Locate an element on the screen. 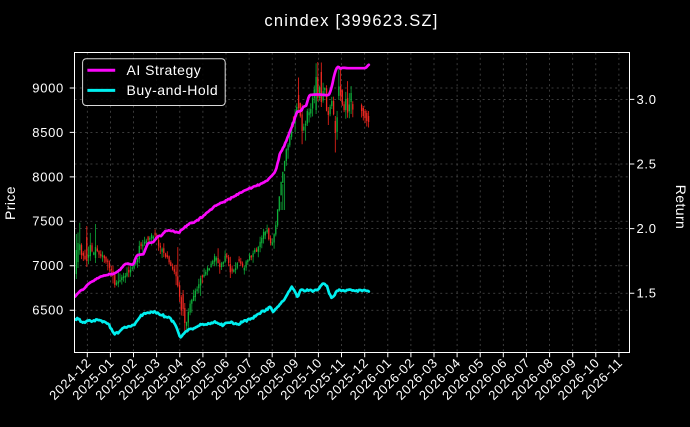 The image size is (690, 427). svg-text: 8500 is located at coordinates (48, 132).